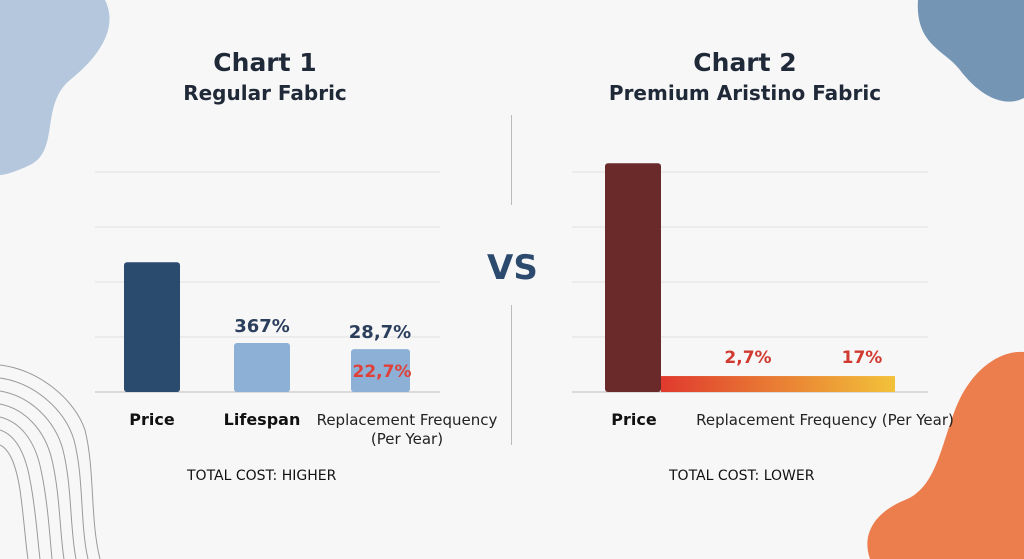 This screenshot has height=559, width=1024. Describe the element at coordinates (634, 419) in the screenshot. I see `chart2-xlabel-price: Price` at that location.